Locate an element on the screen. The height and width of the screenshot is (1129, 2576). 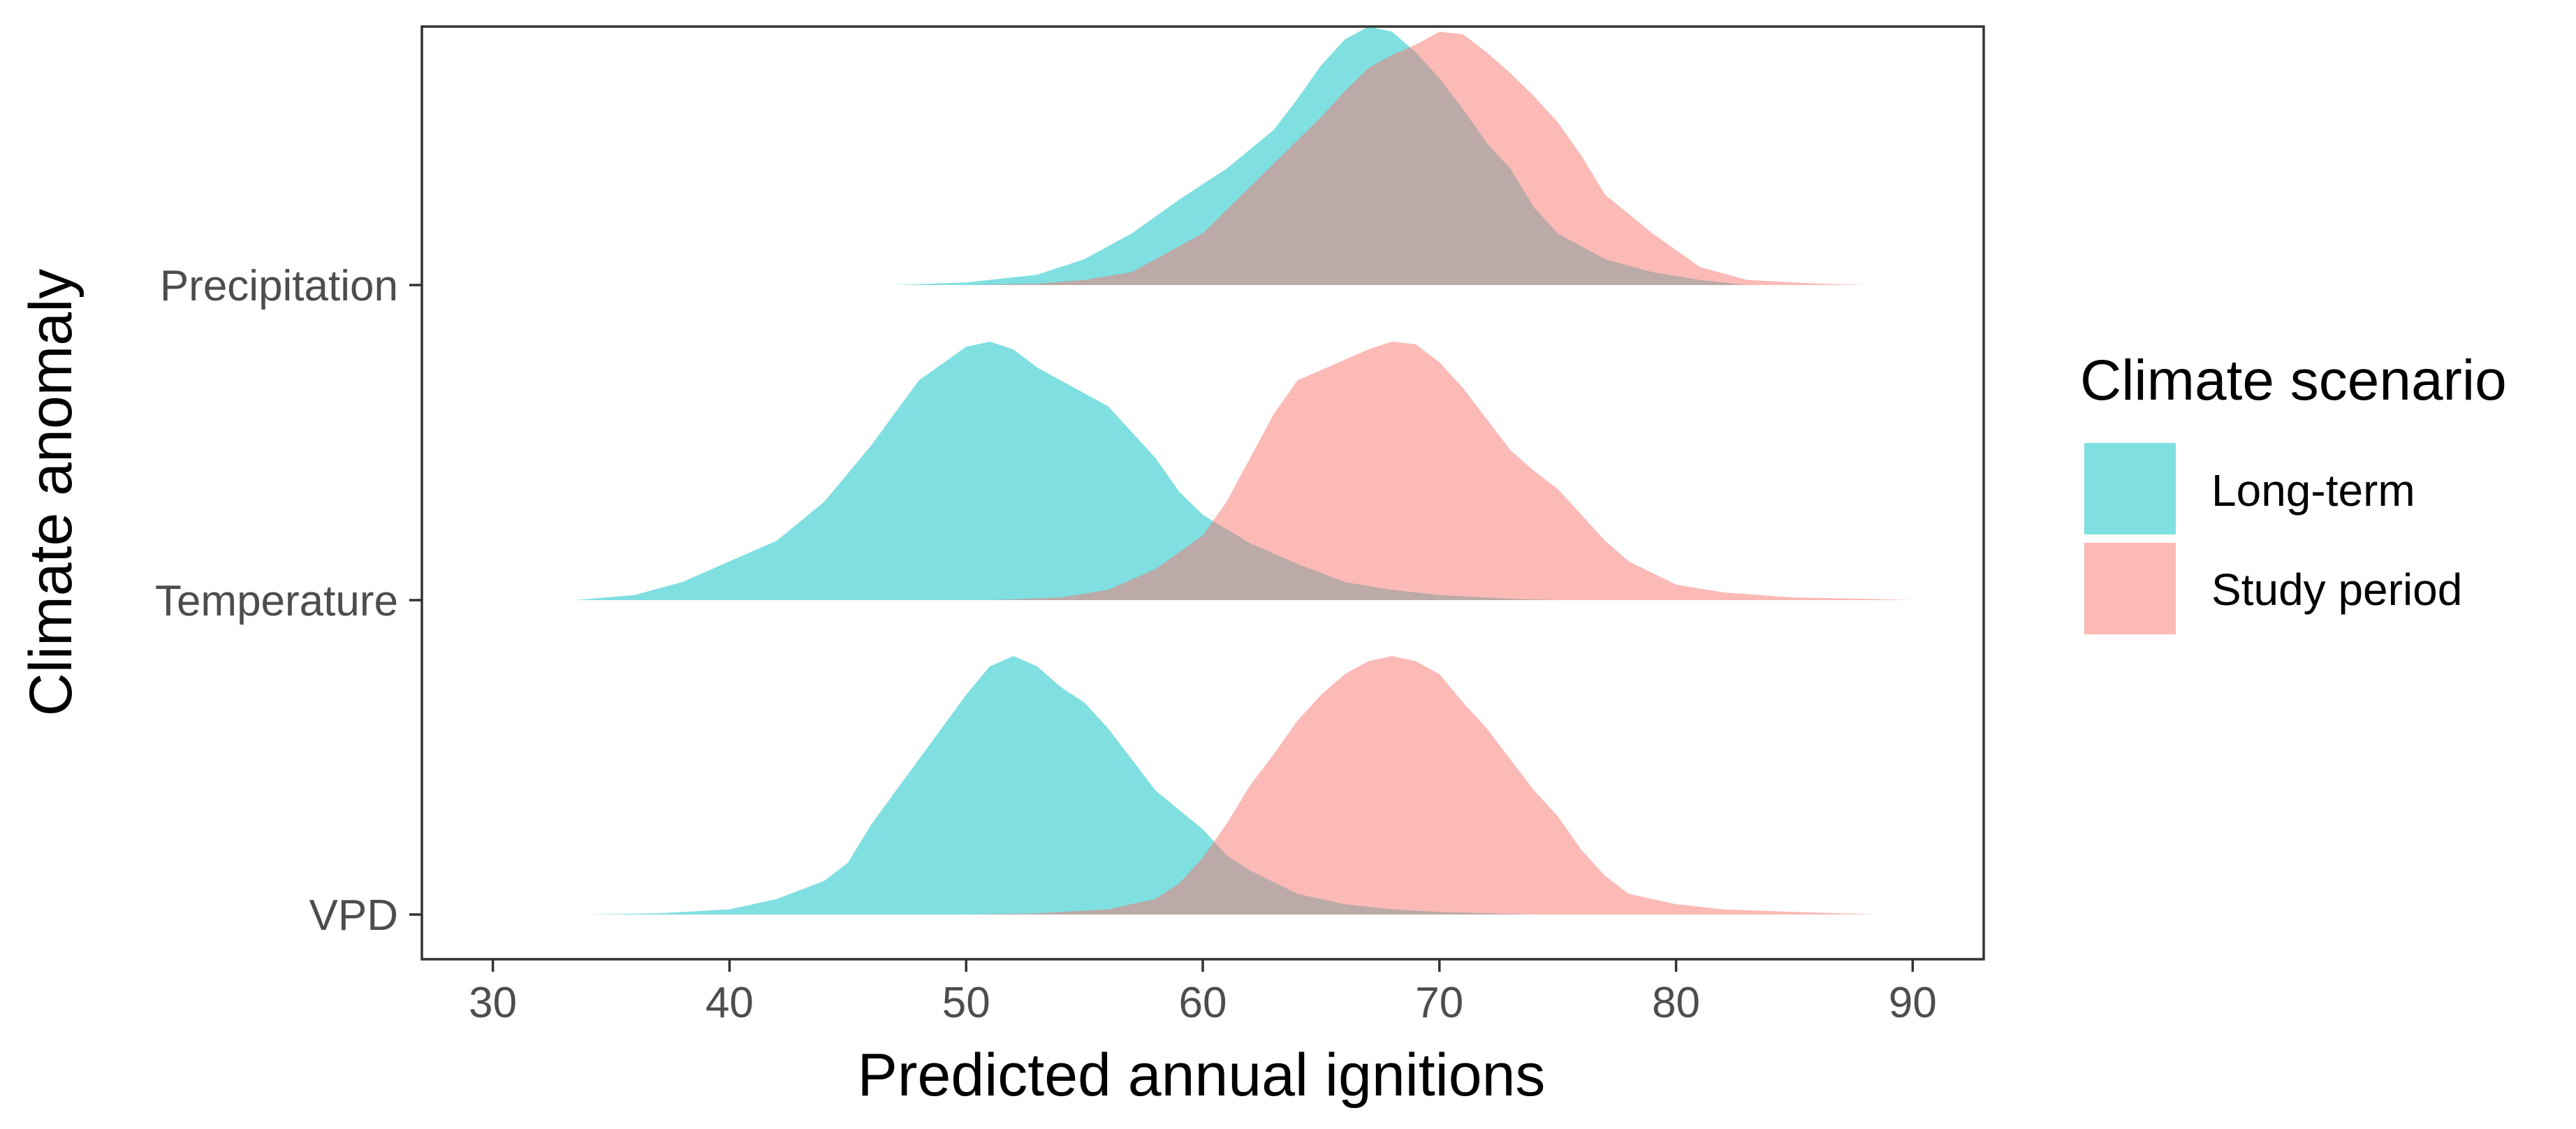
legend-label-long-term: Long-term is located at coordinates (2313, 490).